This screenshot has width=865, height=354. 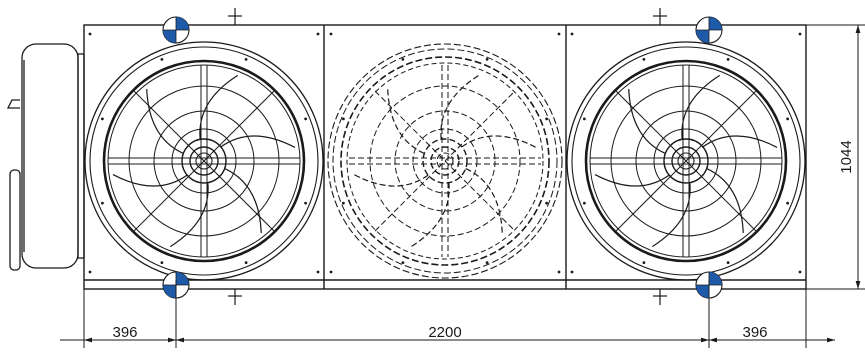 What do you see at coordinates (444, 332) in the screenshot?
I see `dim-center-span: 2200` at bounding box center [444, 332].